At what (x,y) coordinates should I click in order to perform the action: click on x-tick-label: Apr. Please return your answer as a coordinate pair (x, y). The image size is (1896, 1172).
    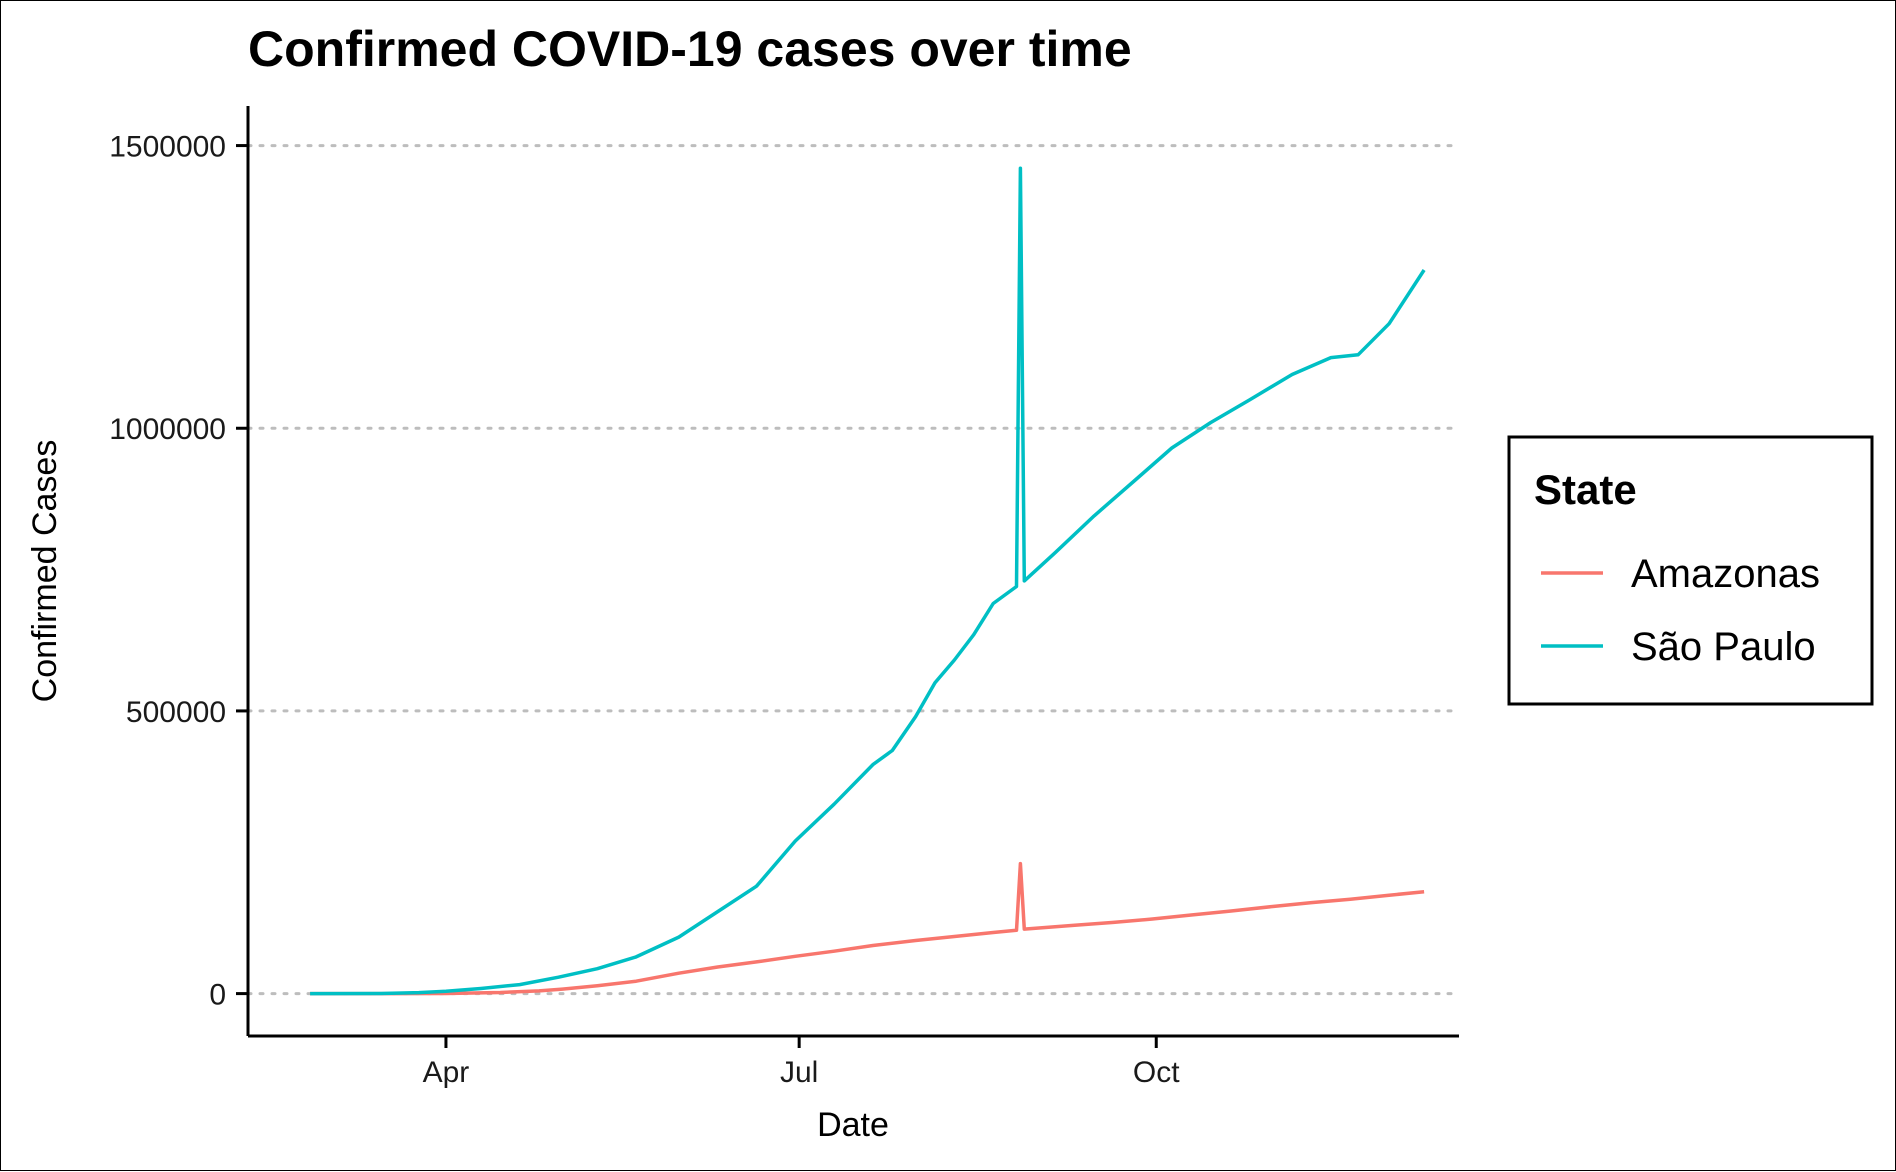
    Looking at the image, I should click on (446, 1072).